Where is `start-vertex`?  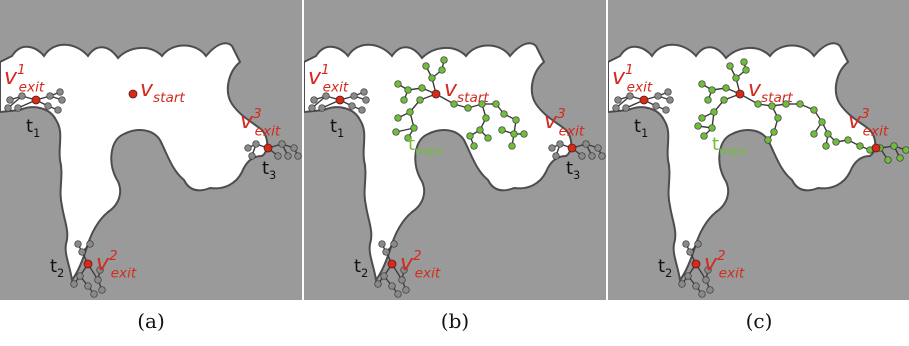
start-vertex is located at coordinates (436, 94).